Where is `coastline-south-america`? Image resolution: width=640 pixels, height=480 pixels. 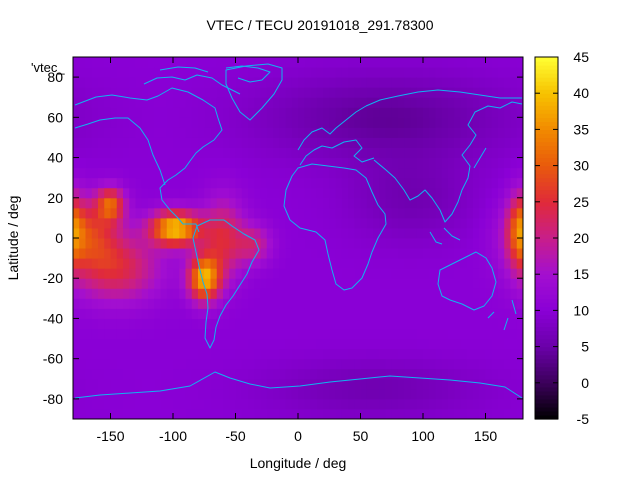
coastline-south-america is located at coordinates (226, 284).